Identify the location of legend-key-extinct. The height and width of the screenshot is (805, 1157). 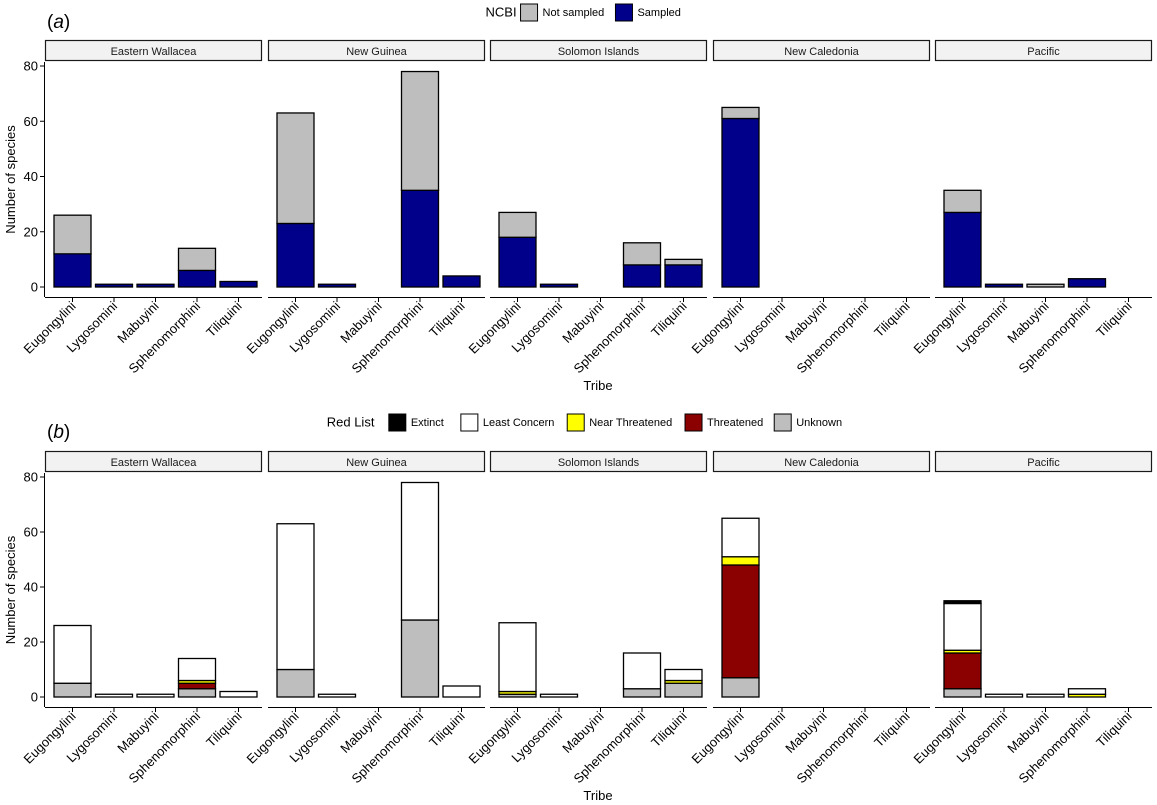
(397, 422).